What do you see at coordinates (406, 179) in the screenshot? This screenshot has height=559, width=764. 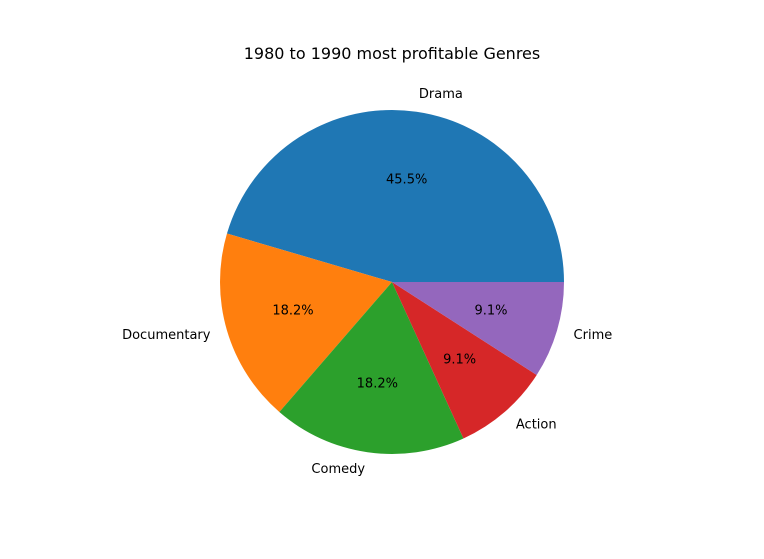 I see `slice-percent-drama: 45.5%` at bounding box center [406, 179].